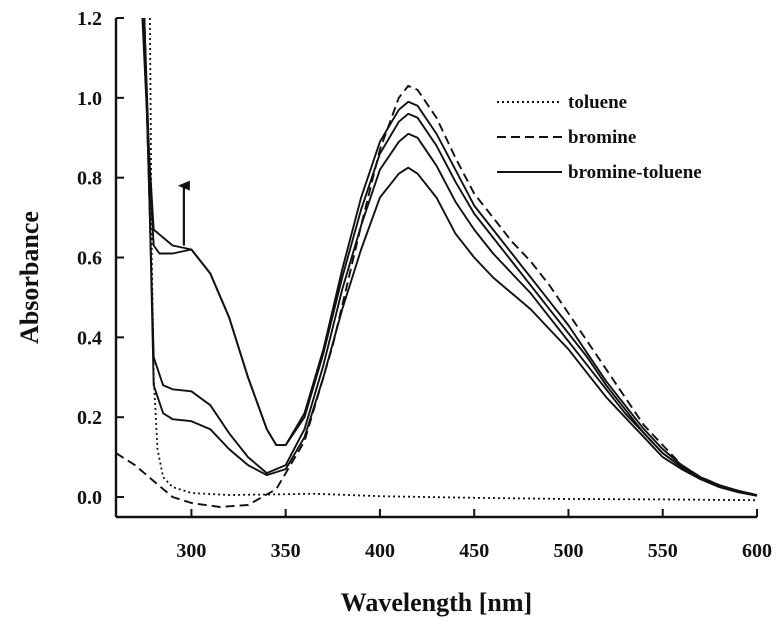 The width and height of the screenshot is (777, 626). What do you see at coordinates (757, 551) in the screenshot?
I see `x-tick-label: 600` at bounding box center [757, 551].